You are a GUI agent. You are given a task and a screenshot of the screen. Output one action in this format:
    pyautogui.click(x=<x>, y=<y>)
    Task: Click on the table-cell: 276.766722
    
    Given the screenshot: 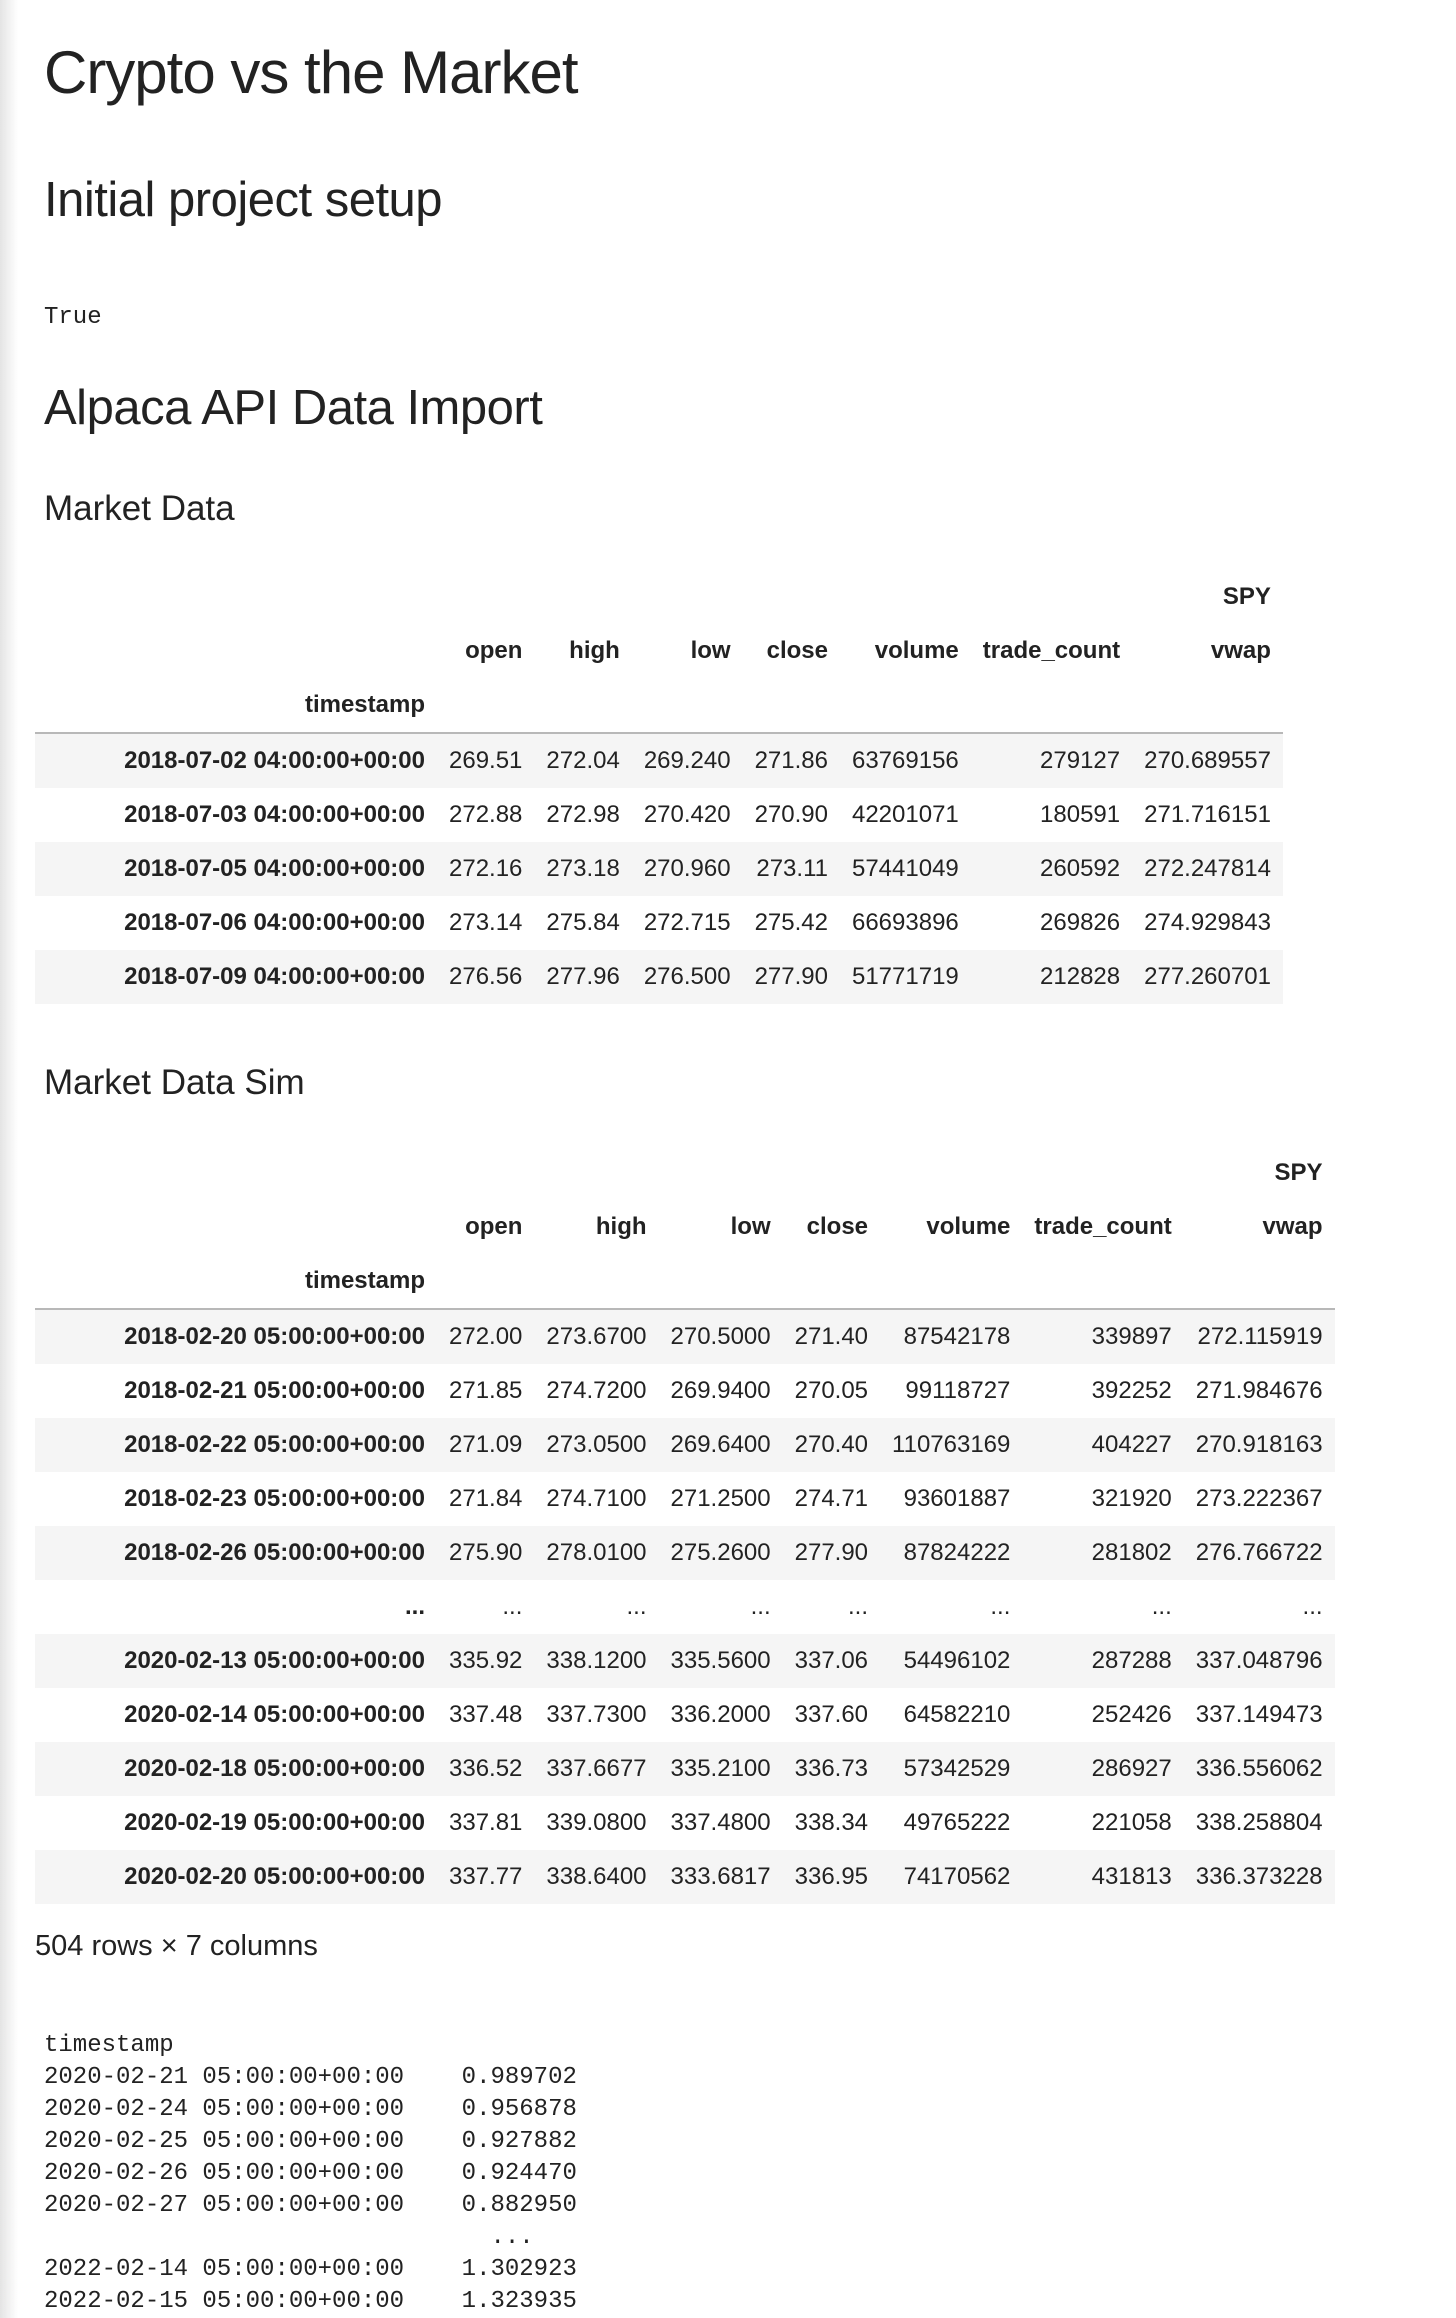 What is the action you would take?
    pyautogui.click(x=1259, y=1552)
    